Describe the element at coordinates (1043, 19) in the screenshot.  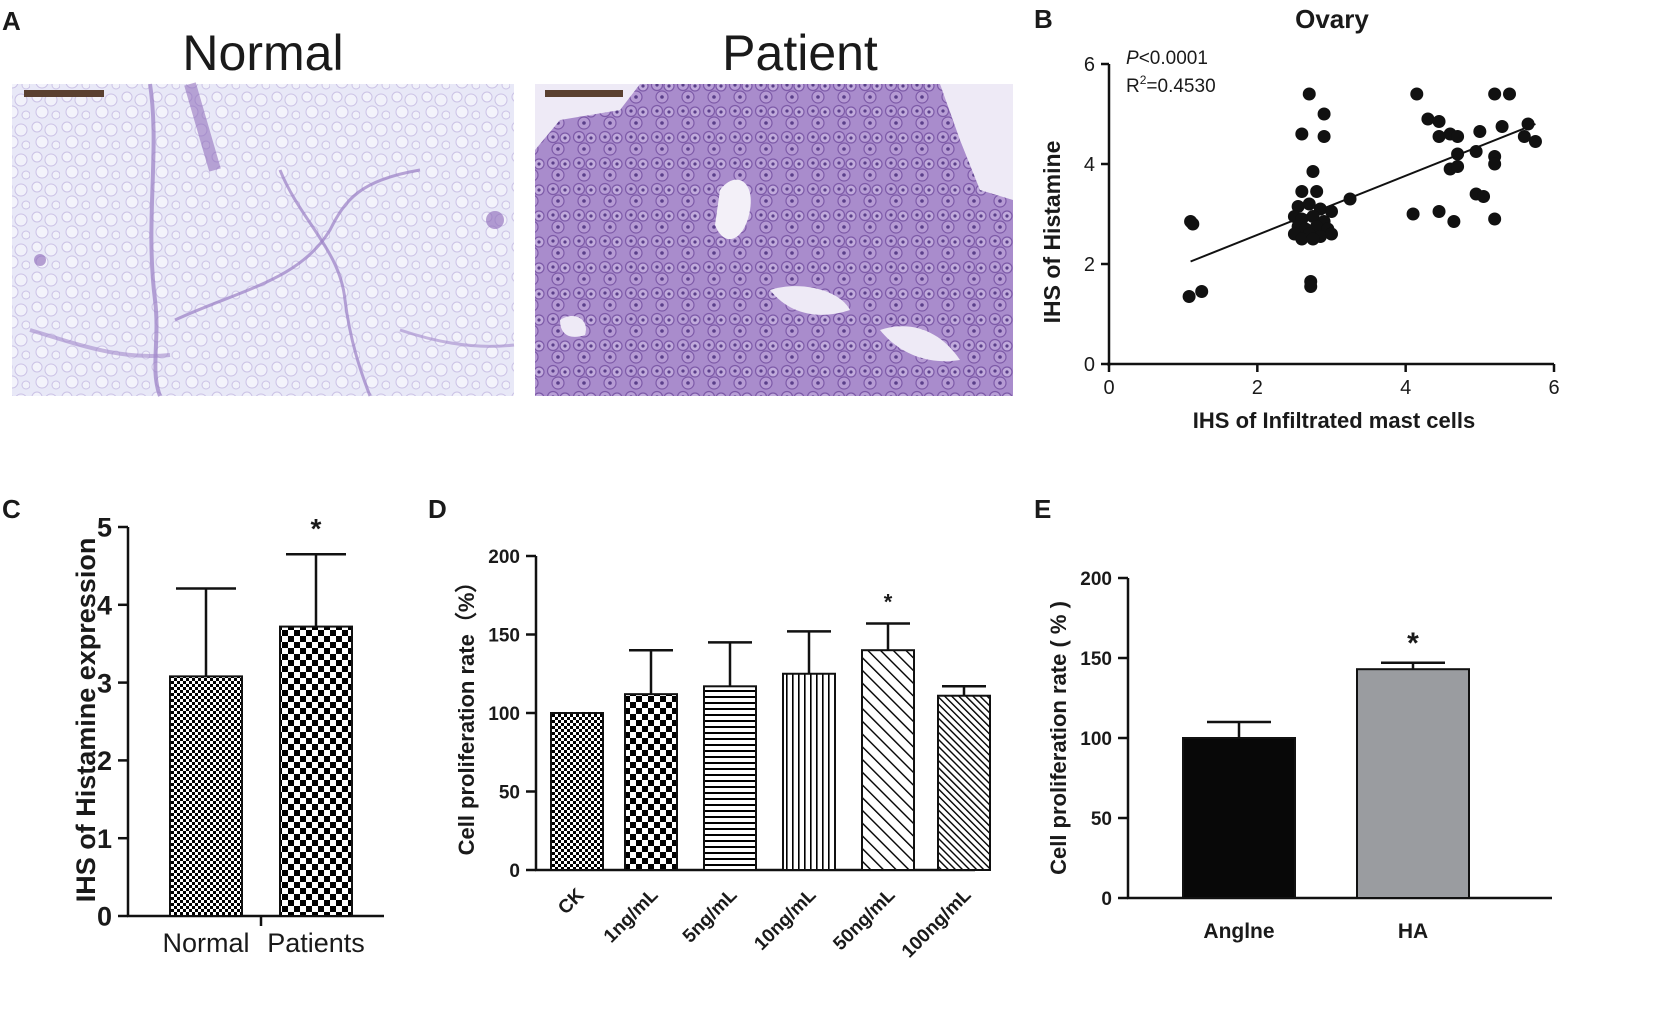
I see `panel-letter-b: B` at that location.